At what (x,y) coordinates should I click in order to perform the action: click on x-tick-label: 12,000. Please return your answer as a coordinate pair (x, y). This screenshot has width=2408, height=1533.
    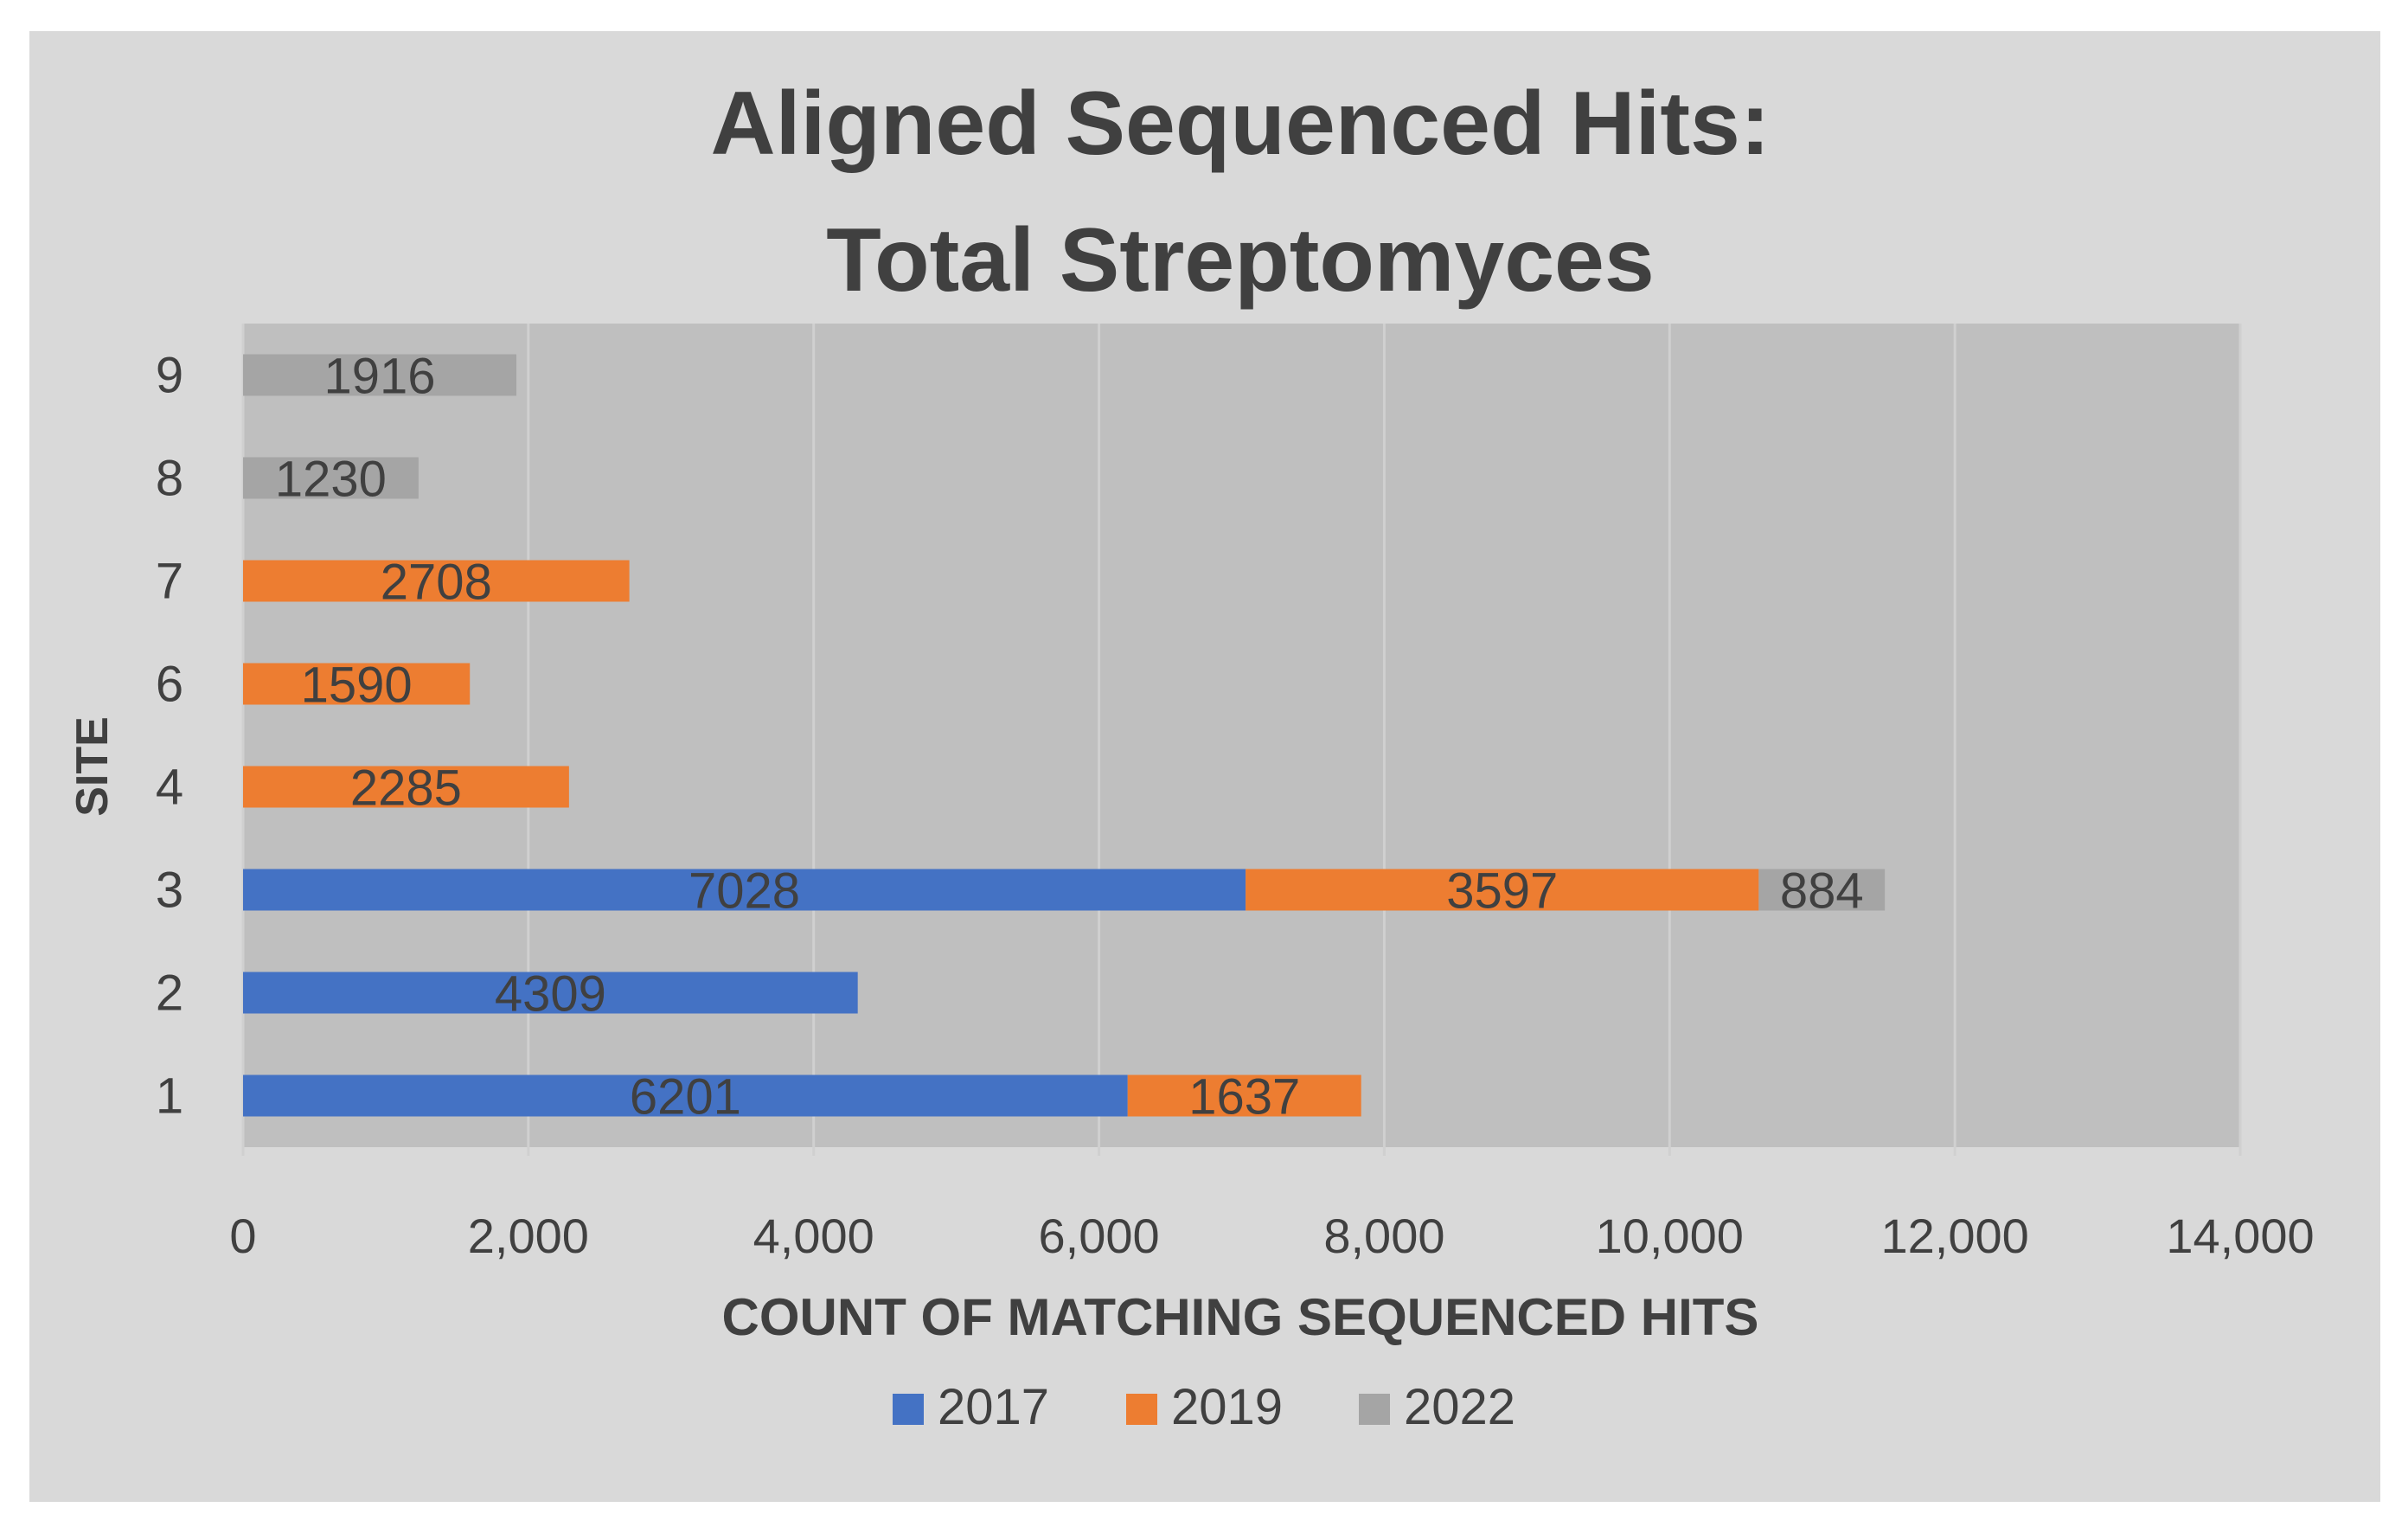
    Looking at the image, I should click on (1955, 1236).